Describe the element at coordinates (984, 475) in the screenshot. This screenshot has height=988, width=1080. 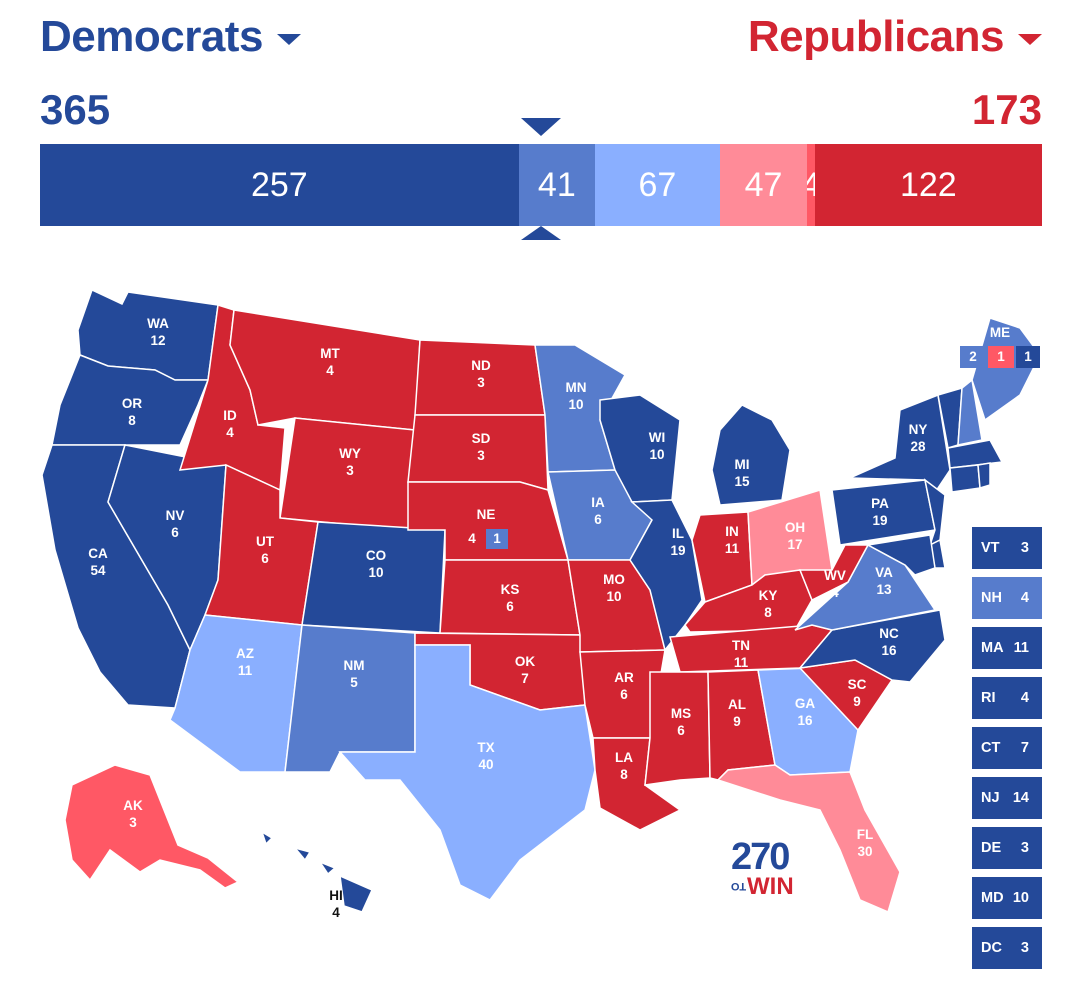
I see `state-ri` at that location.